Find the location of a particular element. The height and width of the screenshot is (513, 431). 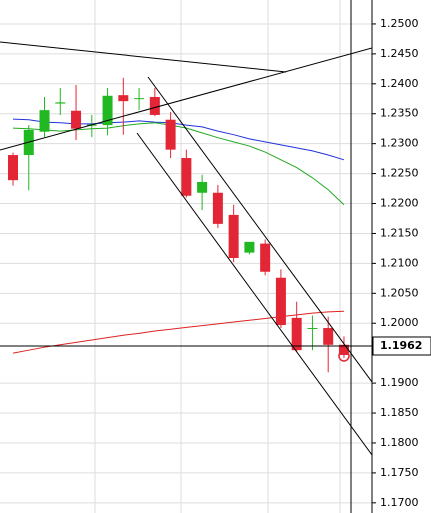

y-tick-label: 1.2100 is located at coordinates (399, 262).